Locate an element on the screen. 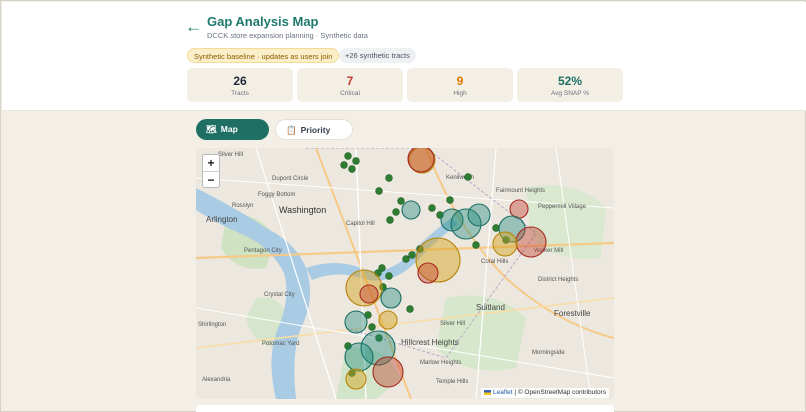 The height and width of the screenshot is (412, 806). map-attribution: Leaflet | © OpenStreetMap contributors is located at coordinates (545, 393).